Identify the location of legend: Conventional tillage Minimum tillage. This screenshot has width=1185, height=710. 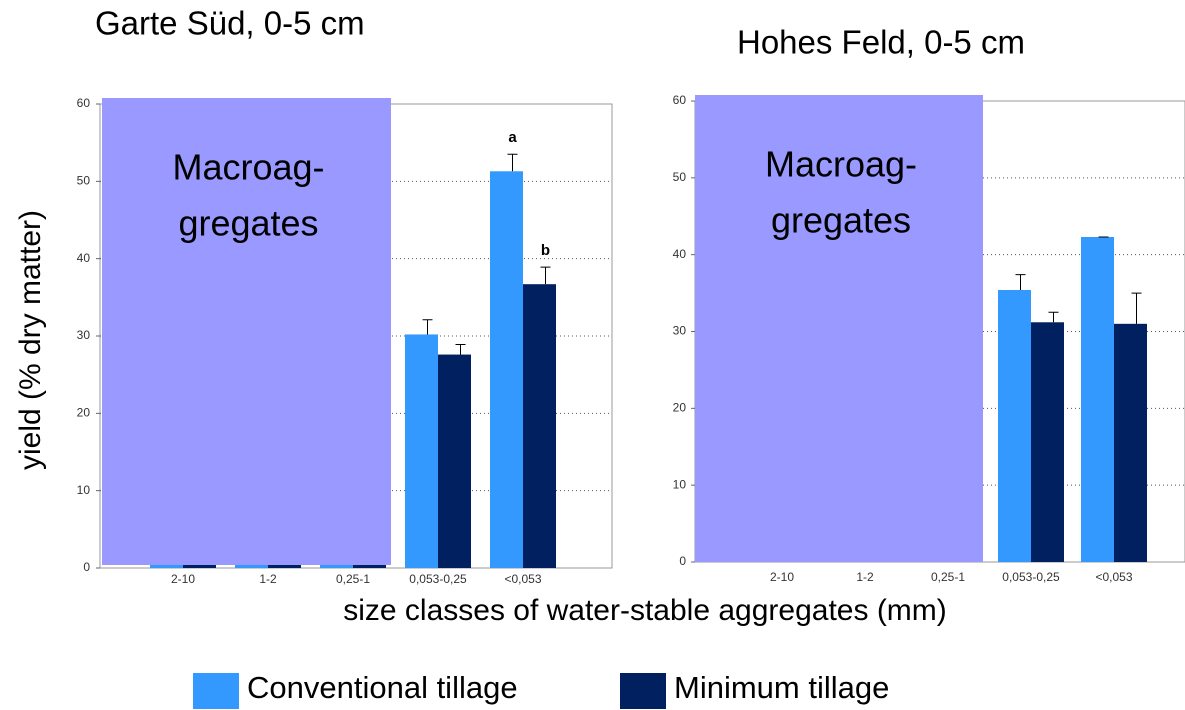
(541, 689).